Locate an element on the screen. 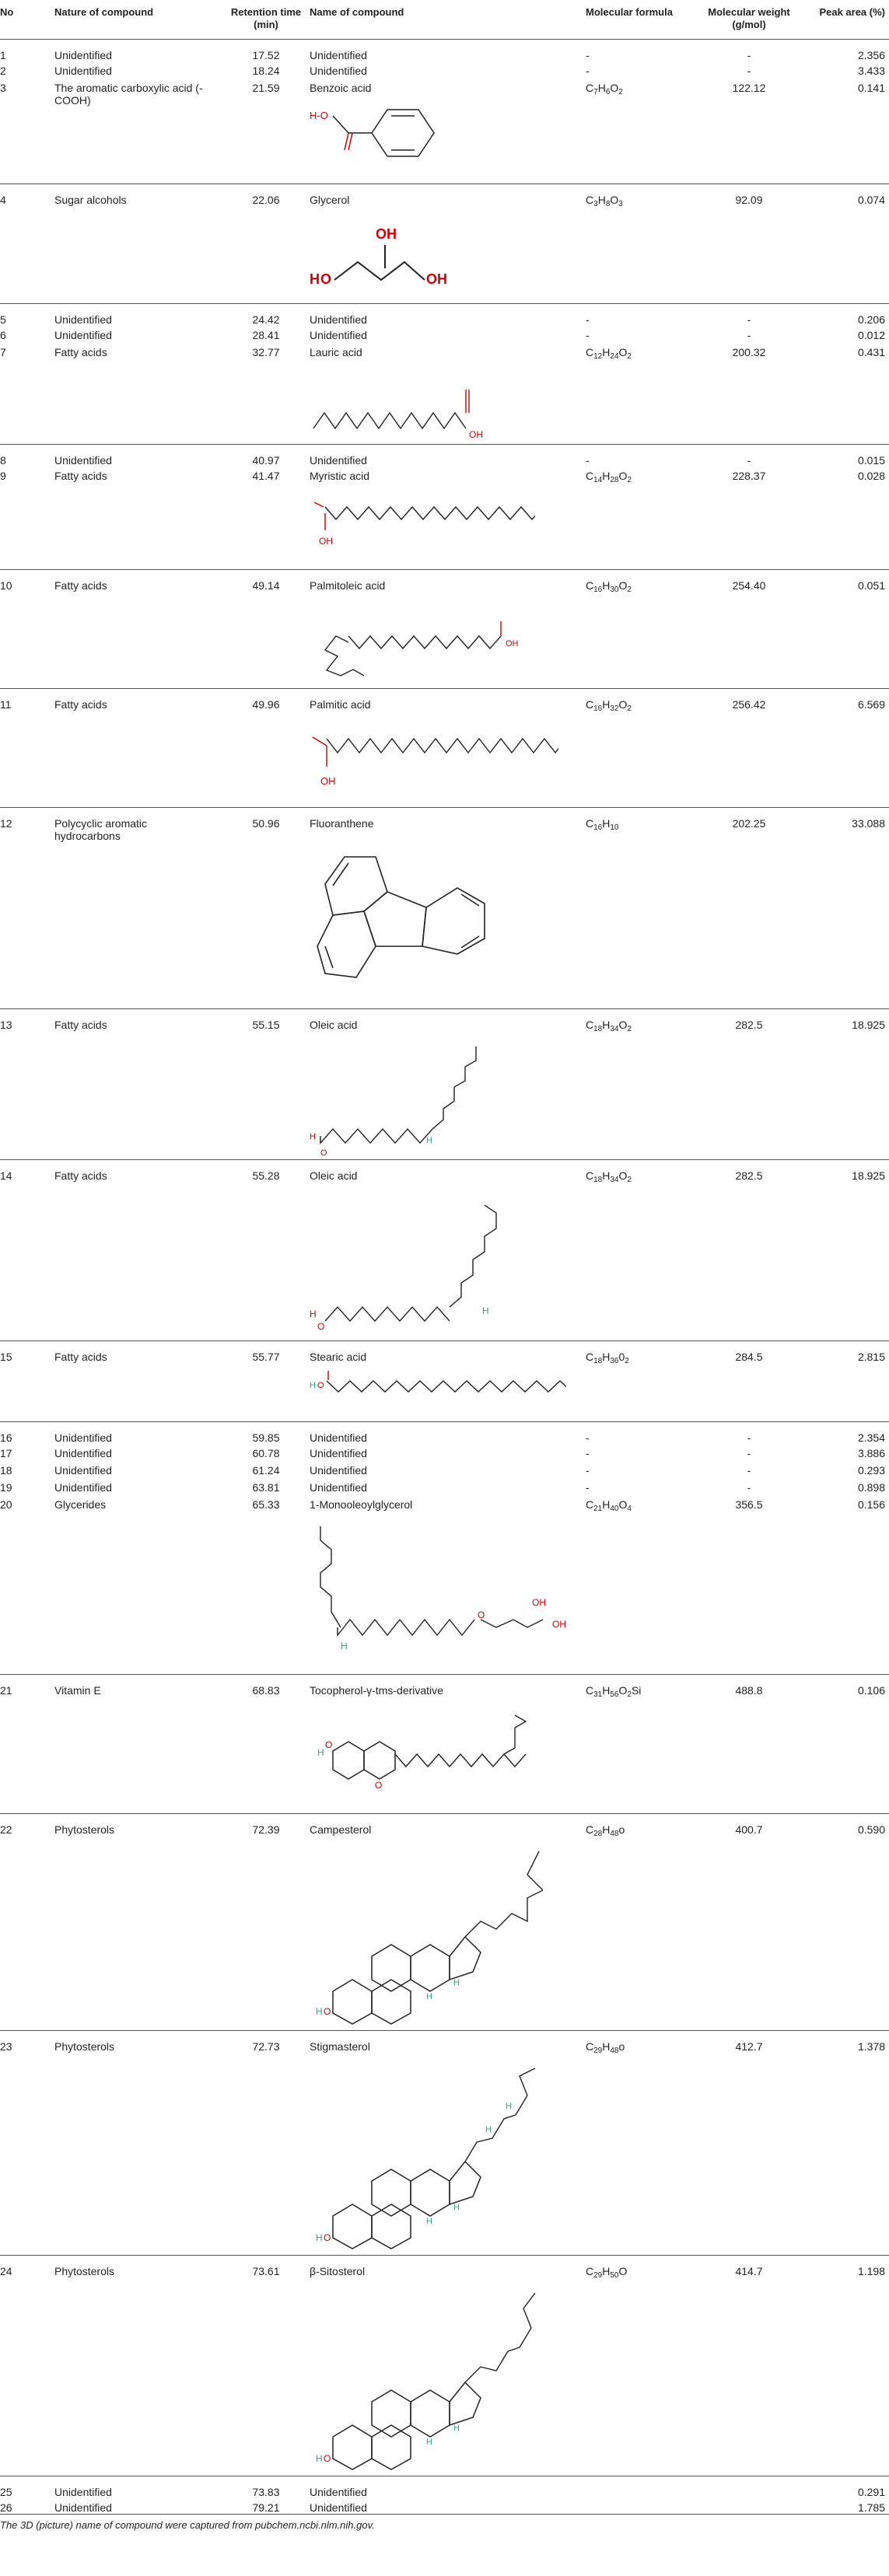 The width and height of the screenshot is (889, 2576). formula-subscript: 14 is located at coordinates (598, 480).